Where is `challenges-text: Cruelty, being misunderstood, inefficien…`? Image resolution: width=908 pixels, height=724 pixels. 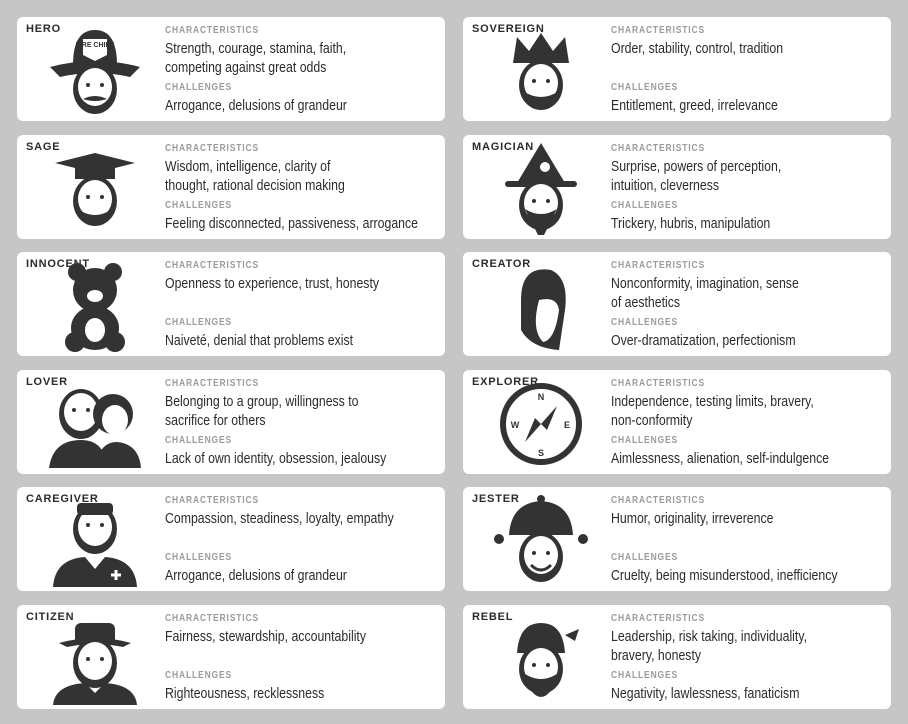
challenges-text: Cruelty, being misunderstood, inefficien… is located at coordinates (724, 576).